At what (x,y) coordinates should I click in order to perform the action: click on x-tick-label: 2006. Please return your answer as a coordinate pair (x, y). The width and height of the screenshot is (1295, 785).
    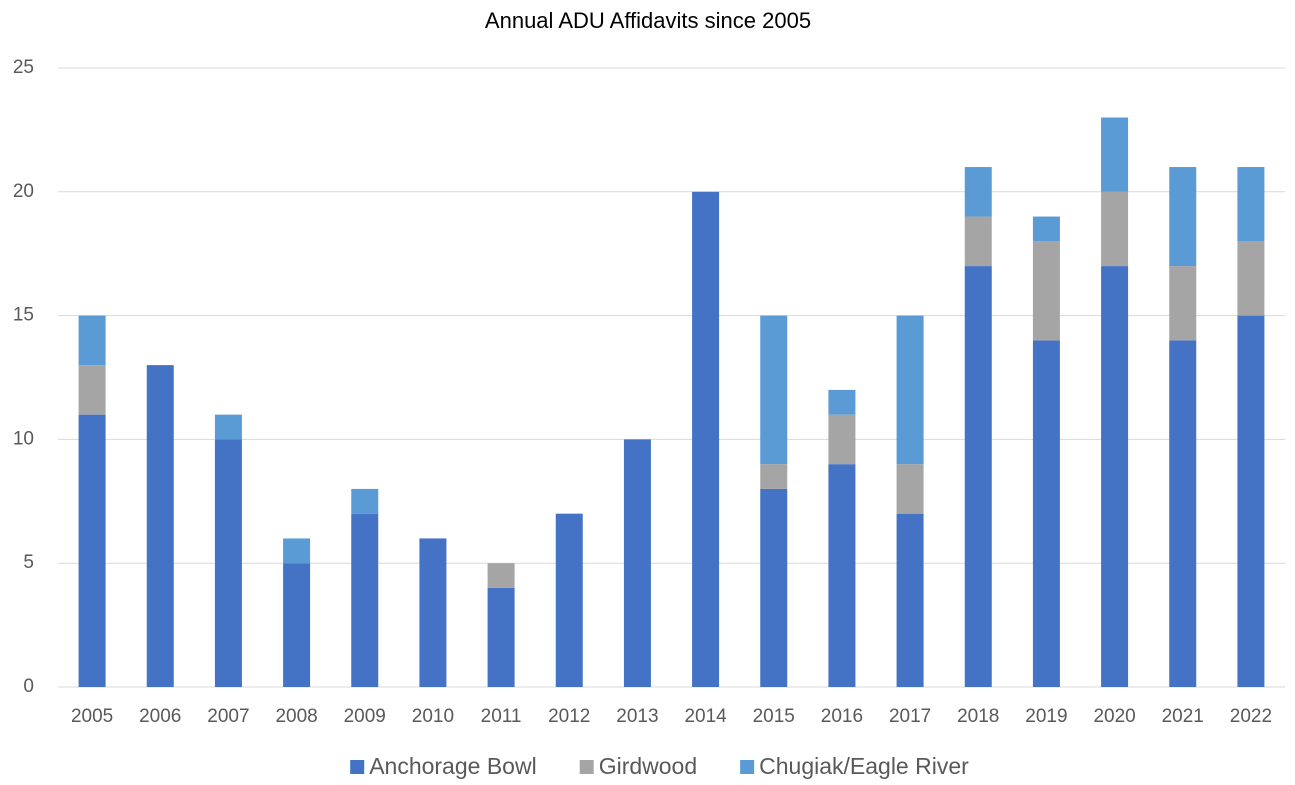
    Looking at the image, I should click on (160, 716).